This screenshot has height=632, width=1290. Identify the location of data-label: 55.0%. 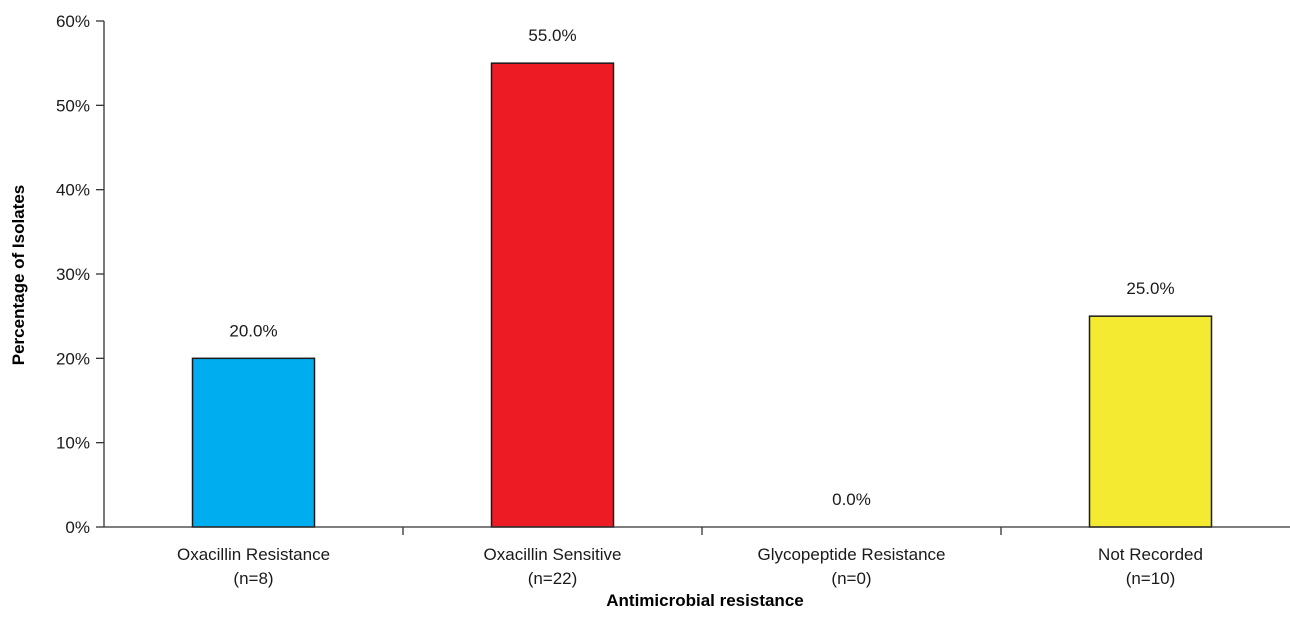
(552, 35).